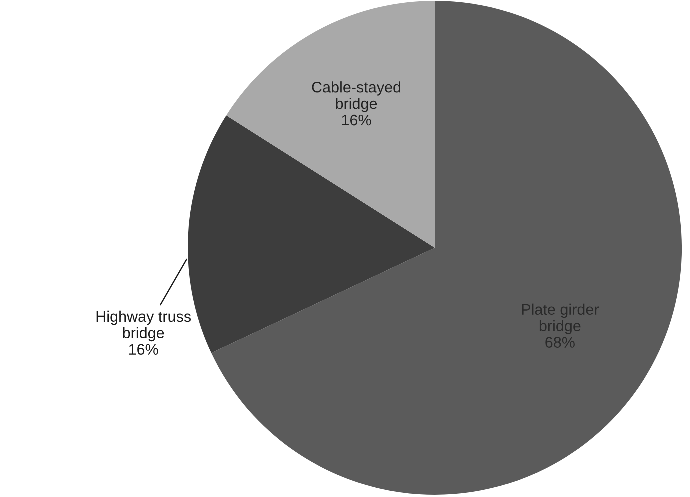 The width and height of the screenshot is (690, 497). What do you see at coordinates (143, 326) in the screenshot?
I see `slice-label: Highway truss bridge` at bounding box center [143, 326].